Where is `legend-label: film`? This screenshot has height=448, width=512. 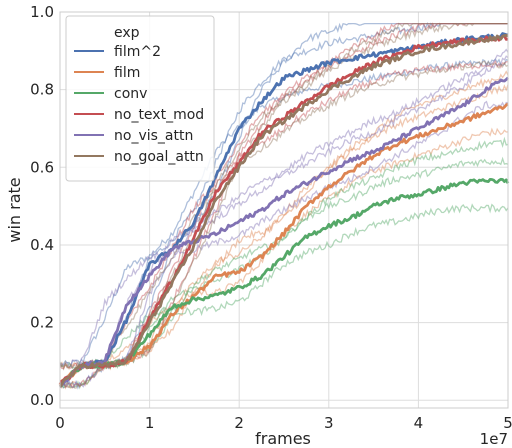 legend-label: film is located at coordinates (127, 73).